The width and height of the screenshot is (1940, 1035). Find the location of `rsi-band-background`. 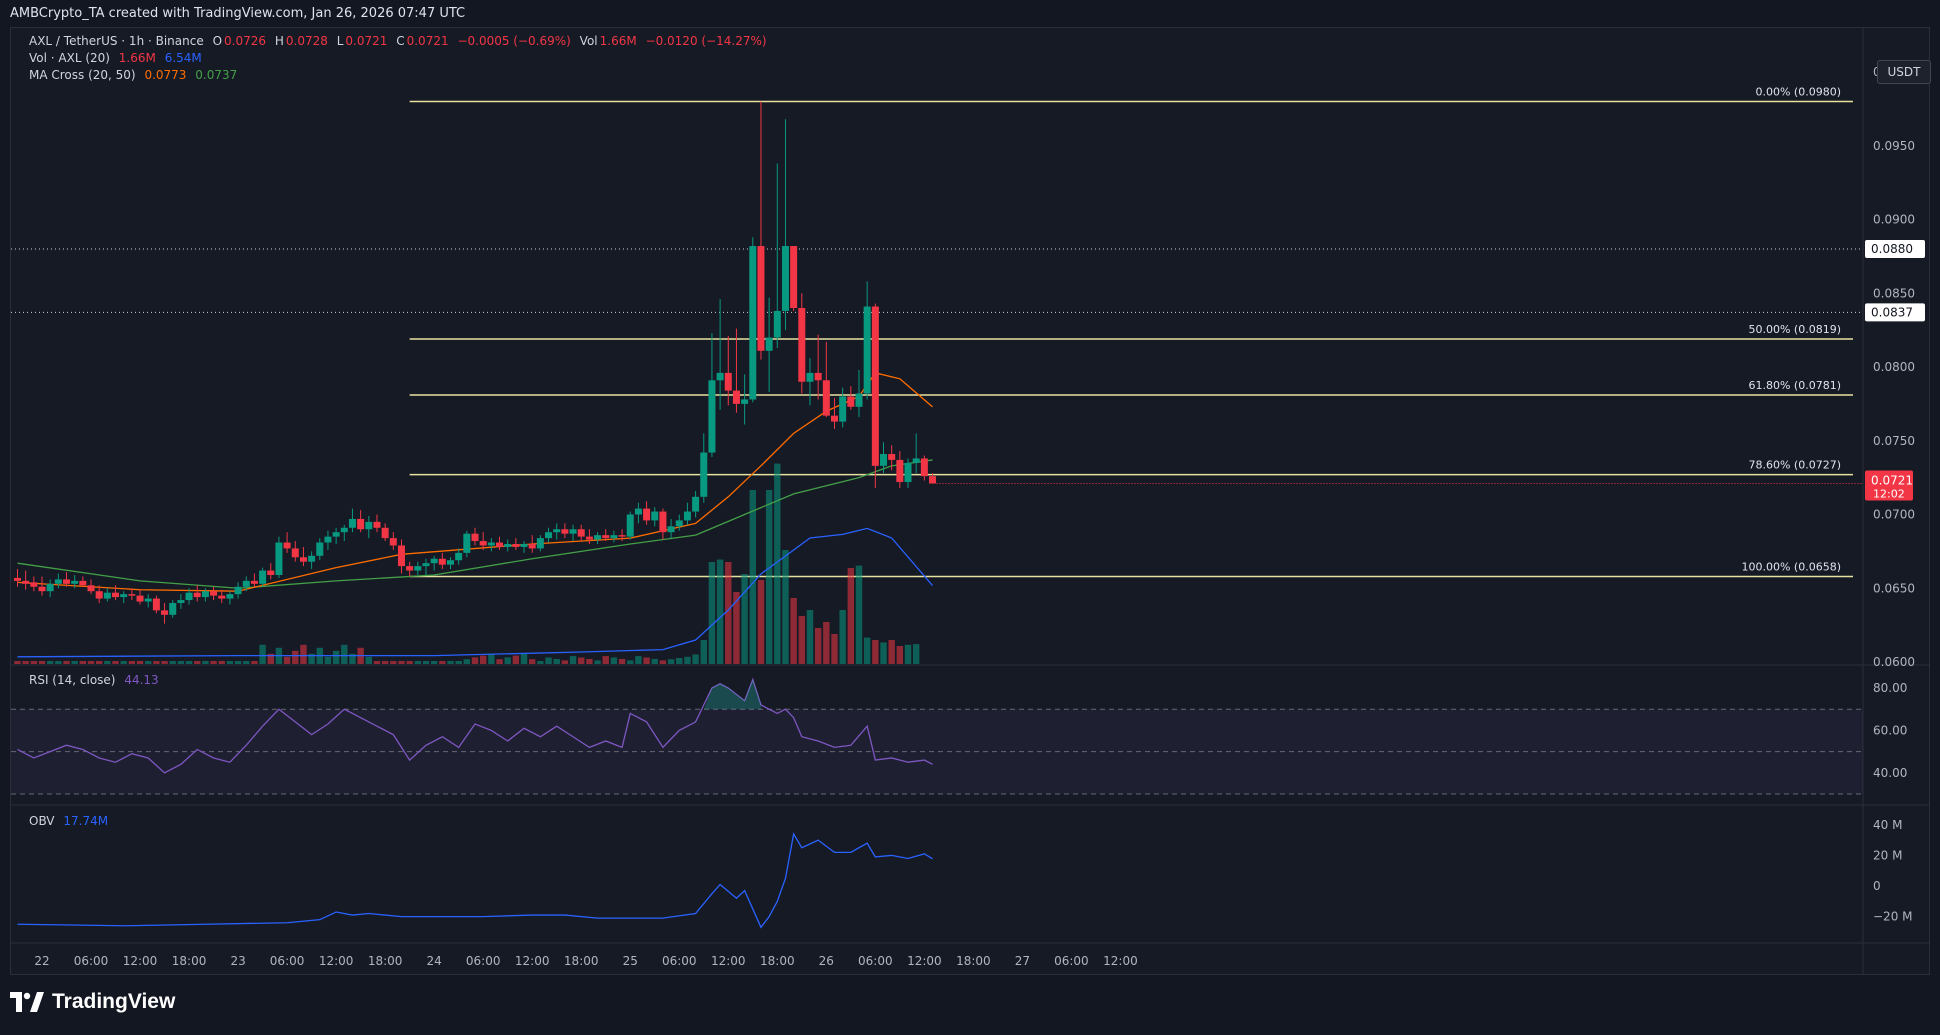

rsi-band-background is located at coordinates (937, 751).